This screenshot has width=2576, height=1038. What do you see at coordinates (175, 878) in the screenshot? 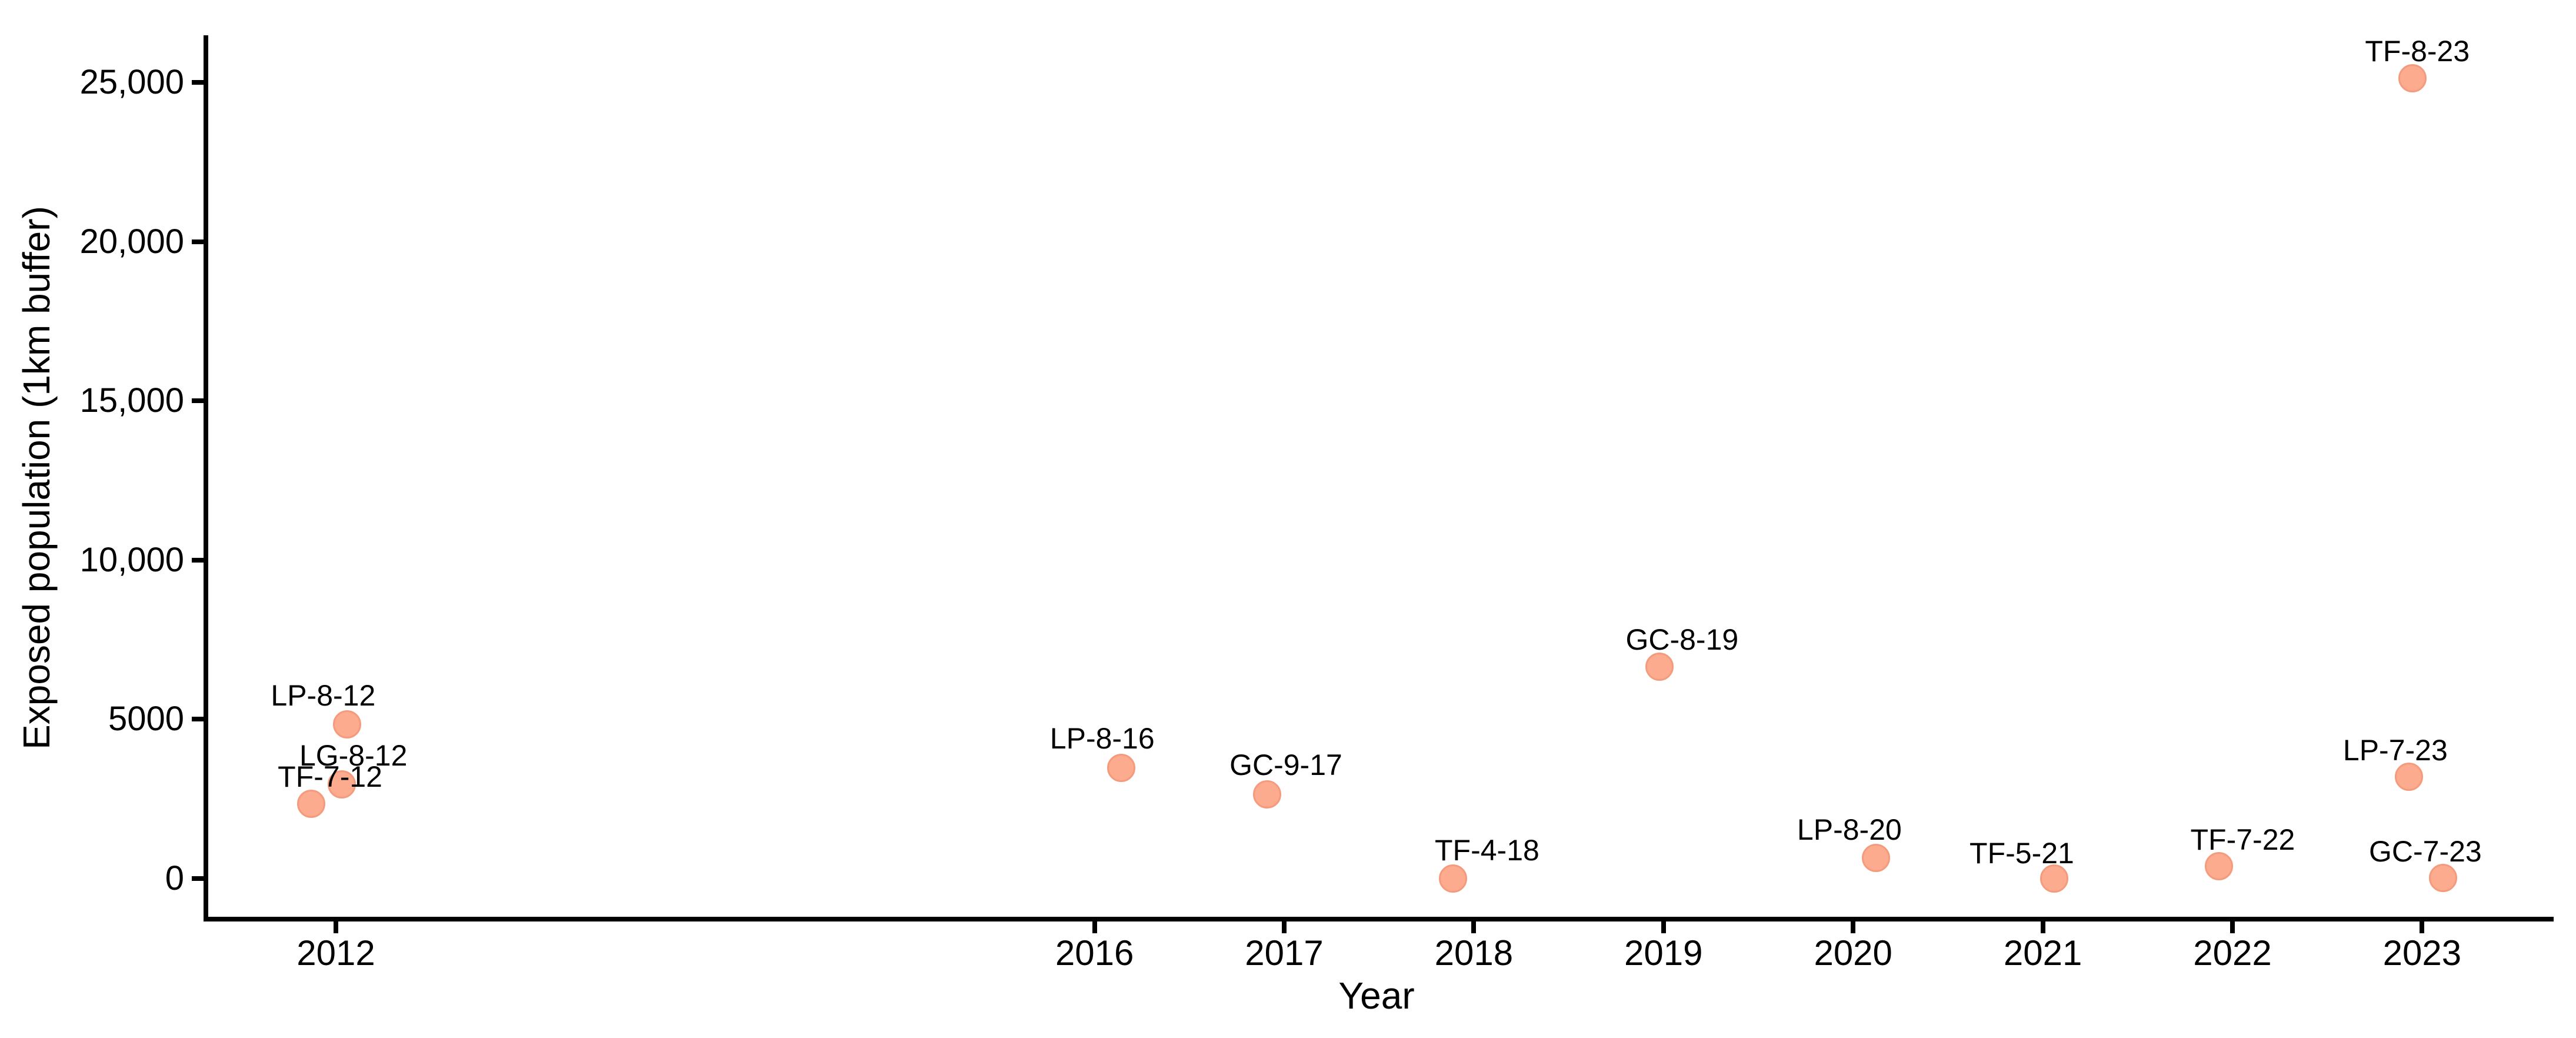
I see `y-tick-label: 0` at bounding box center [175, 878].